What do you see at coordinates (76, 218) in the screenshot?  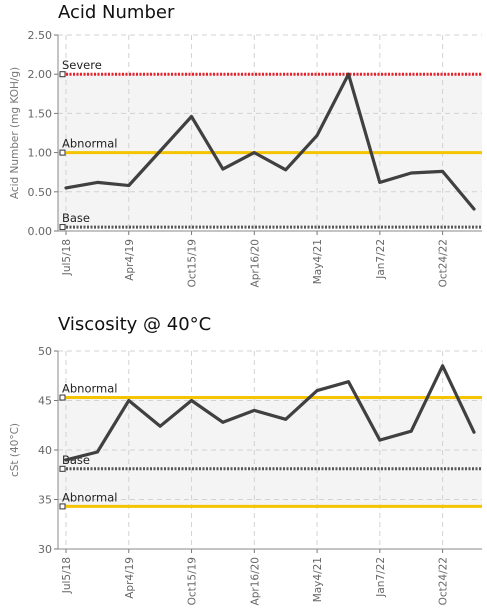 I see `limit-label: Base` at bounding box center [76, 218].